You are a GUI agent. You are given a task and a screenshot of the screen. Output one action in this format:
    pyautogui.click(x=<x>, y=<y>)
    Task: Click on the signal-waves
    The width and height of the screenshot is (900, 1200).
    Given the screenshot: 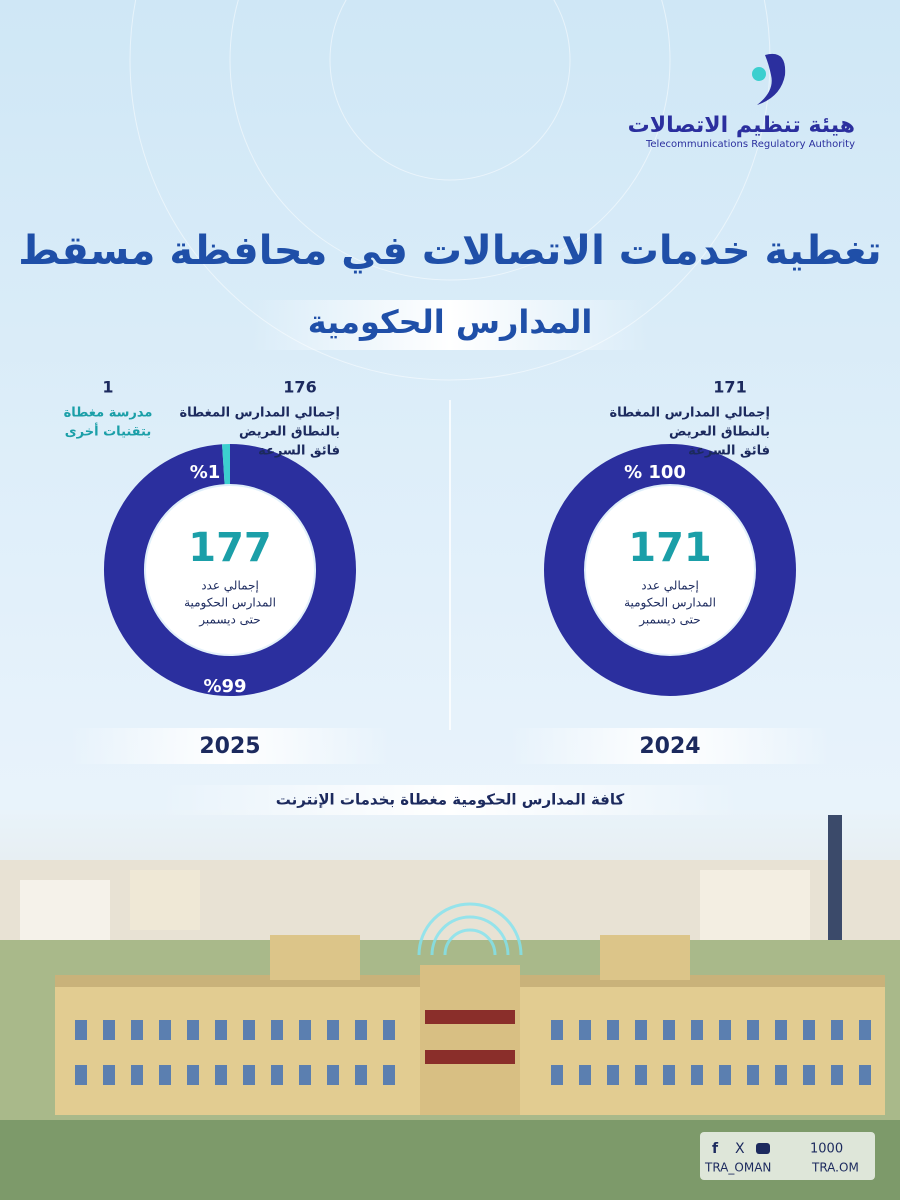 What is the action you would take?
    pyautogui.click(x=470, y=929)
    